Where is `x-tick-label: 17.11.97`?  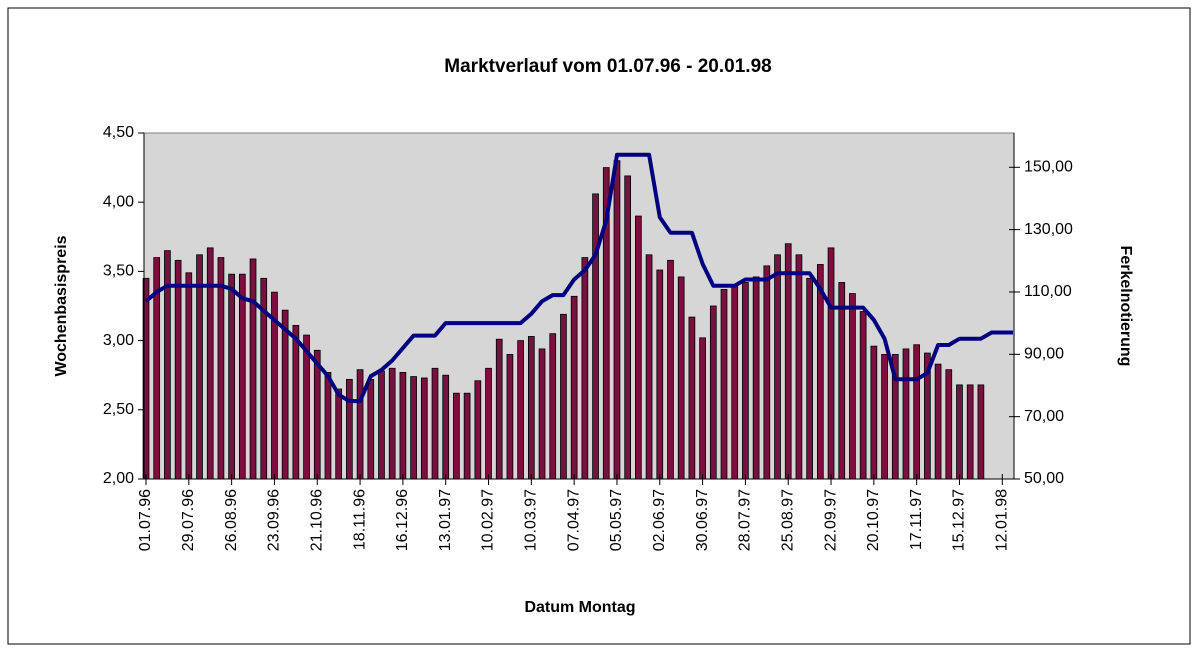
x-tick-label: 17.11.97 is located at coordinates (916, 519).